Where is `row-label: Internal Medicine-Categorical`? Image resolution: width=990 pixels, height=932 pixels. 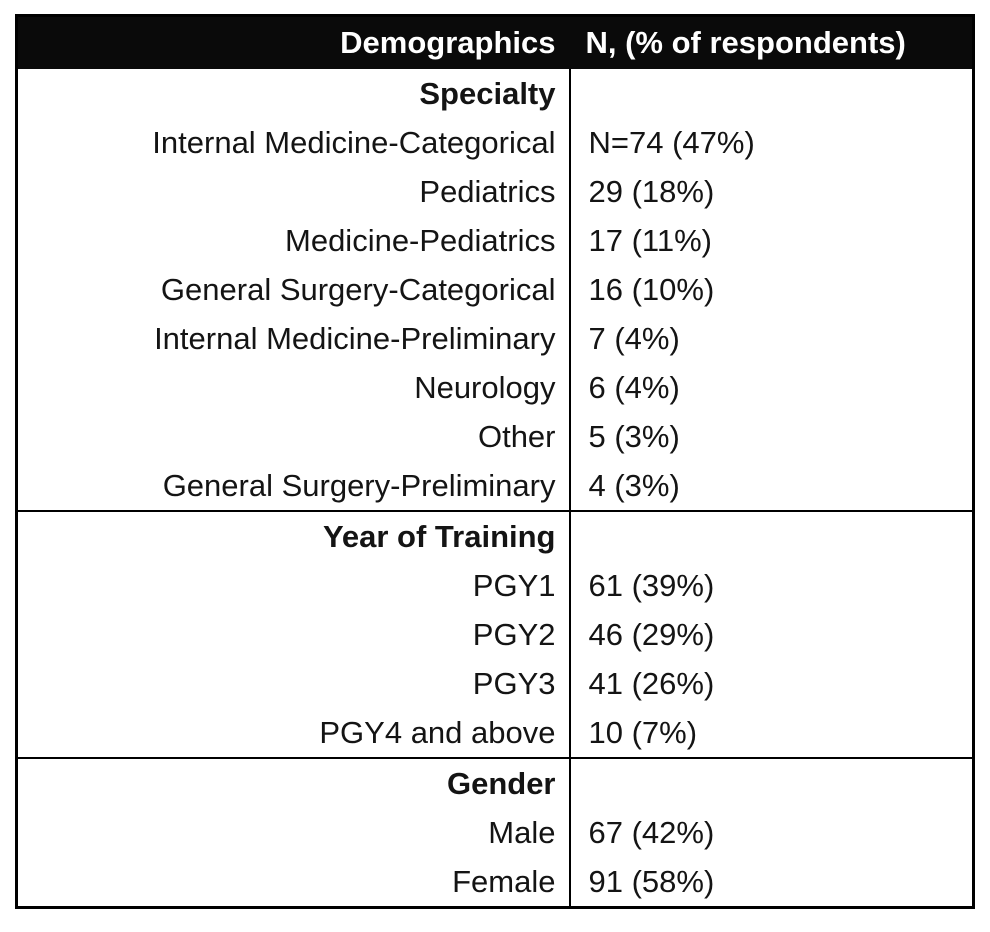
row-label: Internal Medicine-Categorical is located at coordinates (293, 142).